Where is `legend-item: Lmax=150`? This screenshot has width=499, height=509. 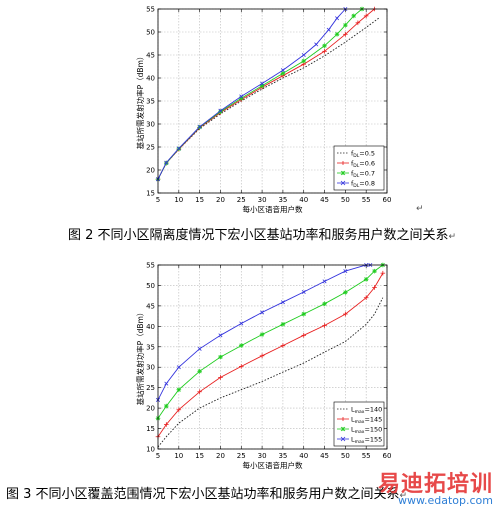 legend-item: Lmax=150 is located at coordinates (359, 431).